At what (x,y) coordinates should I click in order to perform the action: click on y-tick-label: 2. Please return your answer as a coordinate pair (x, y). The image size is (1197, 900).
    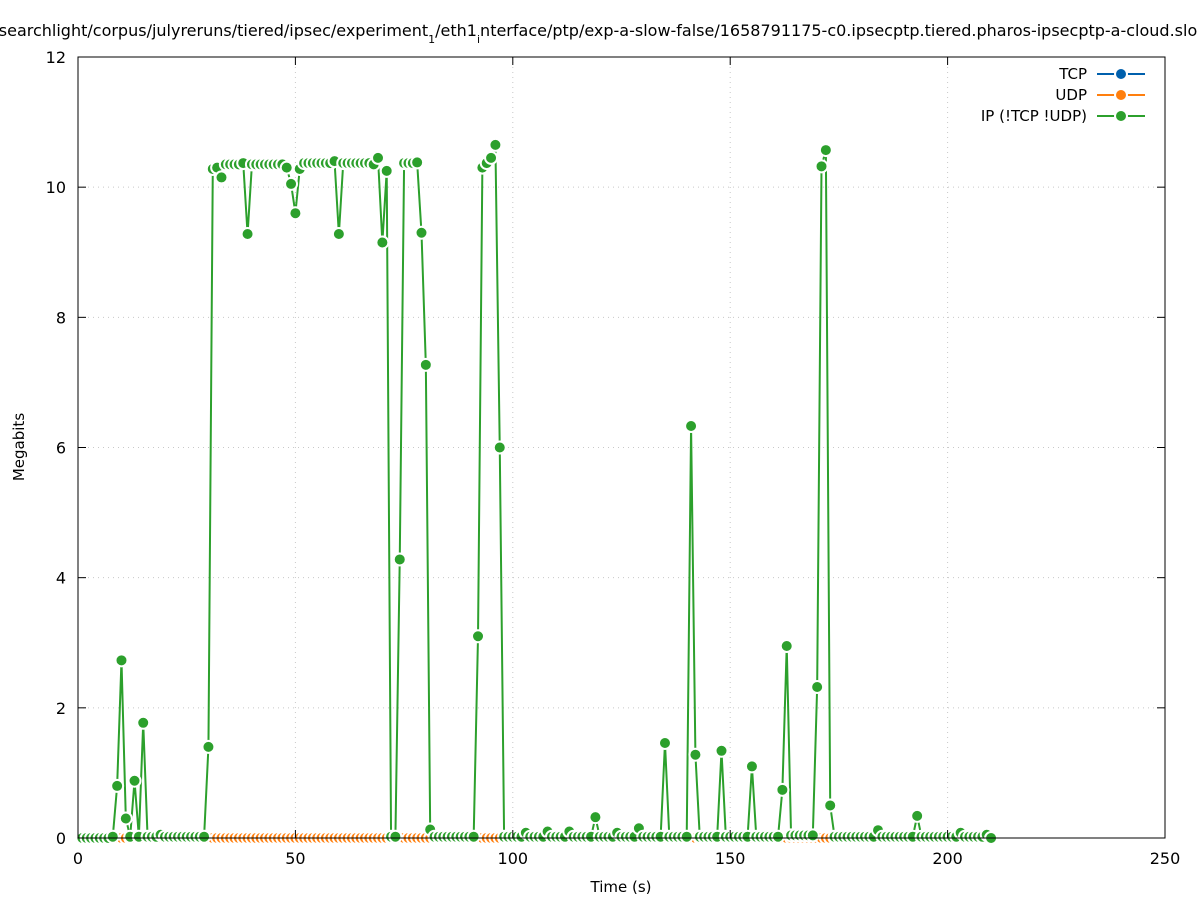
    Looking at the image, I should click on (61, 708).